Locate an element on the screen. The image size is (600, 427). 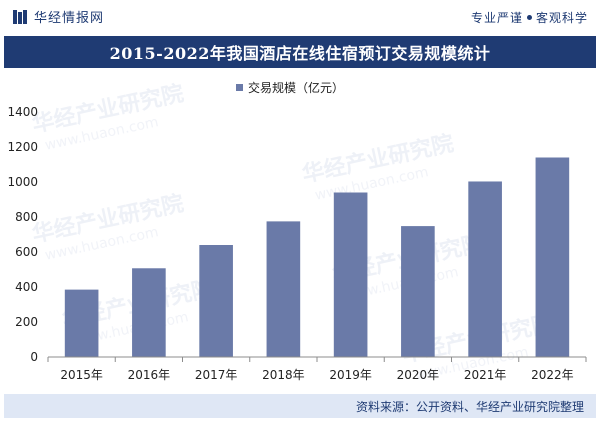
legend: 交易规模（亿元） is located at coordinates (290, 87).